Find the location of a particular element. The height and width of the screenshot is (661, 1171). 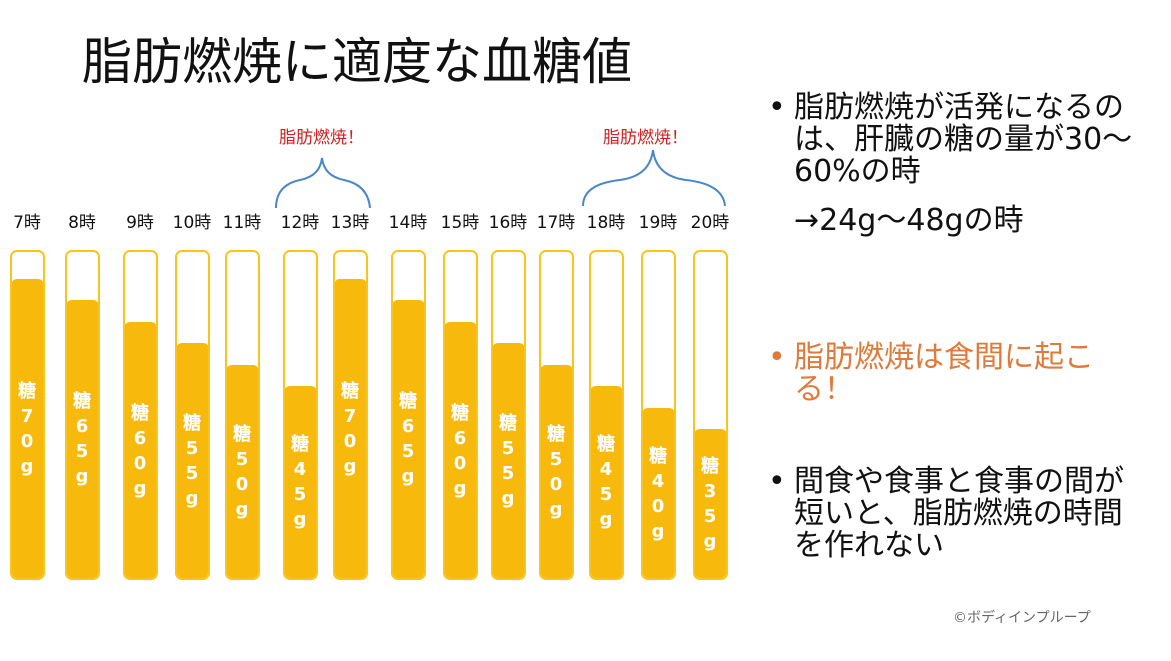

hour-label: 11時 is located at coordinates (242, 223).